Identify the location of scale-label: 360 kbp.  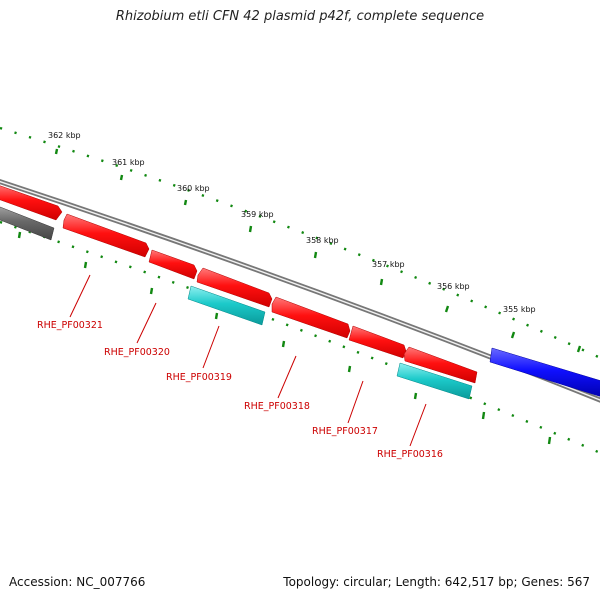
(193, 188).